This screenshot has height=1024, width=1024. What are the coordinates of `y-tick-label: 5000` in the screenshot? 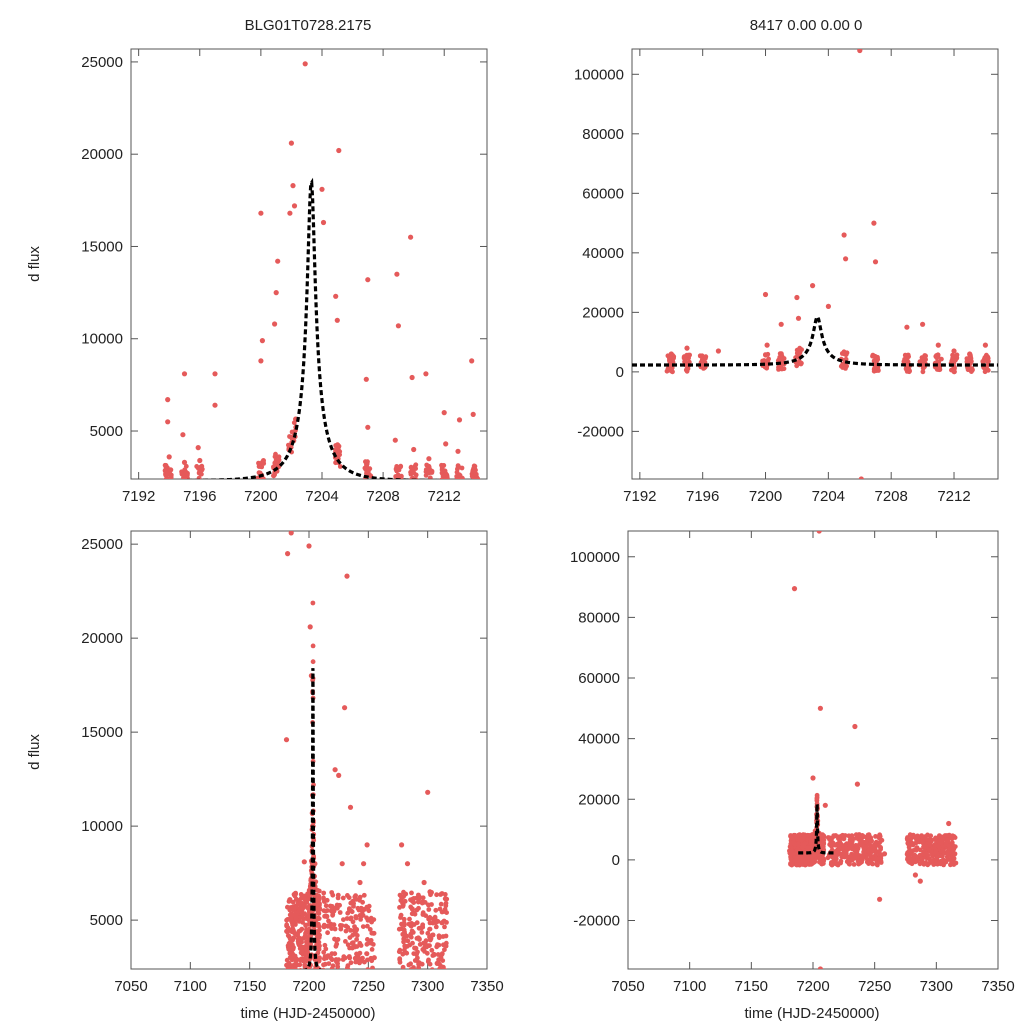 It's located at (106, 431).